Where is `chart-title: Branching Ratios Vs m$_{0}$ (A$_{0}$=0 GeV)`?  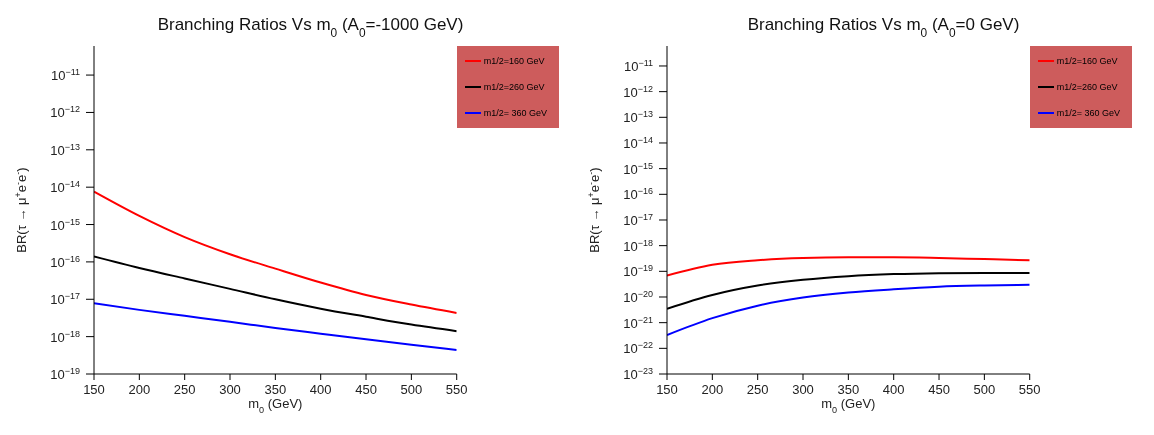 chart-title: Branching Ratios Vs m$_{0}$ (A$_{0}$=0 GeV) is located at coordinates (883, 27).